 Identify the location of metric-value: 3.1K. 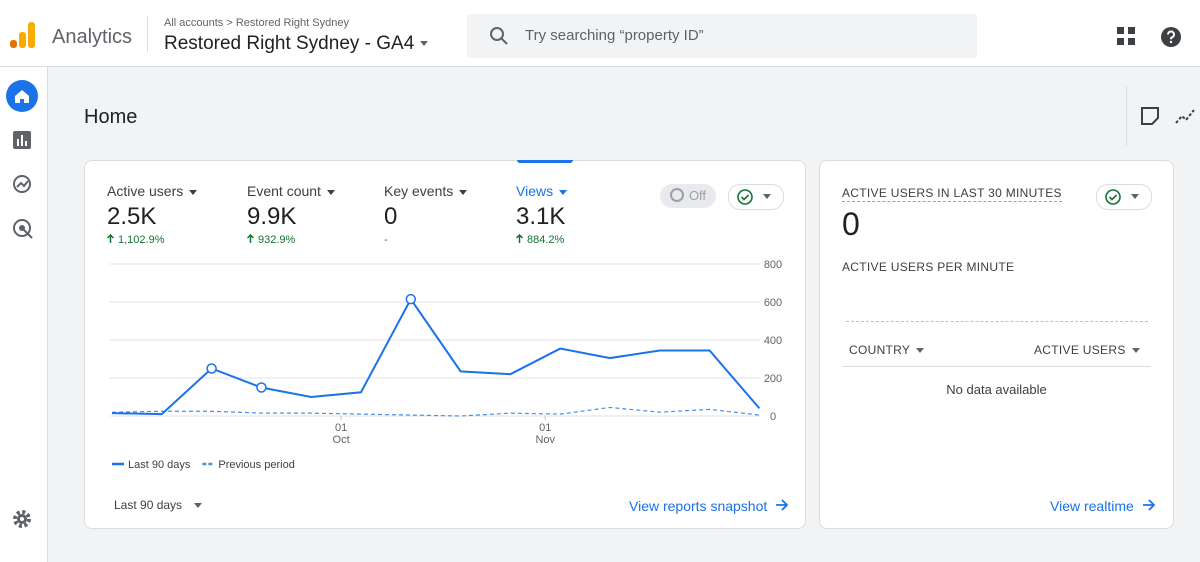
(541, 216).